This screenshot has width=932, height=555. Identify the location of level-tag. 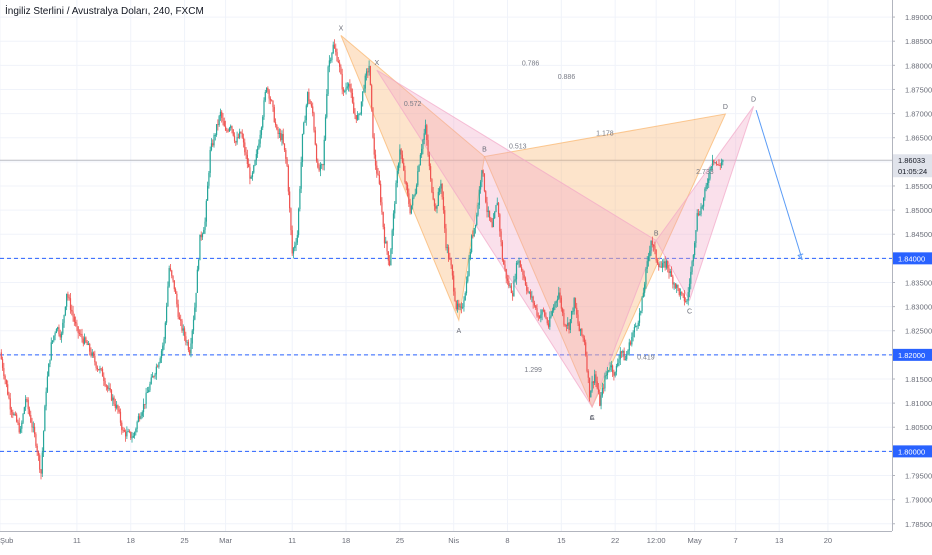
(912, 451).